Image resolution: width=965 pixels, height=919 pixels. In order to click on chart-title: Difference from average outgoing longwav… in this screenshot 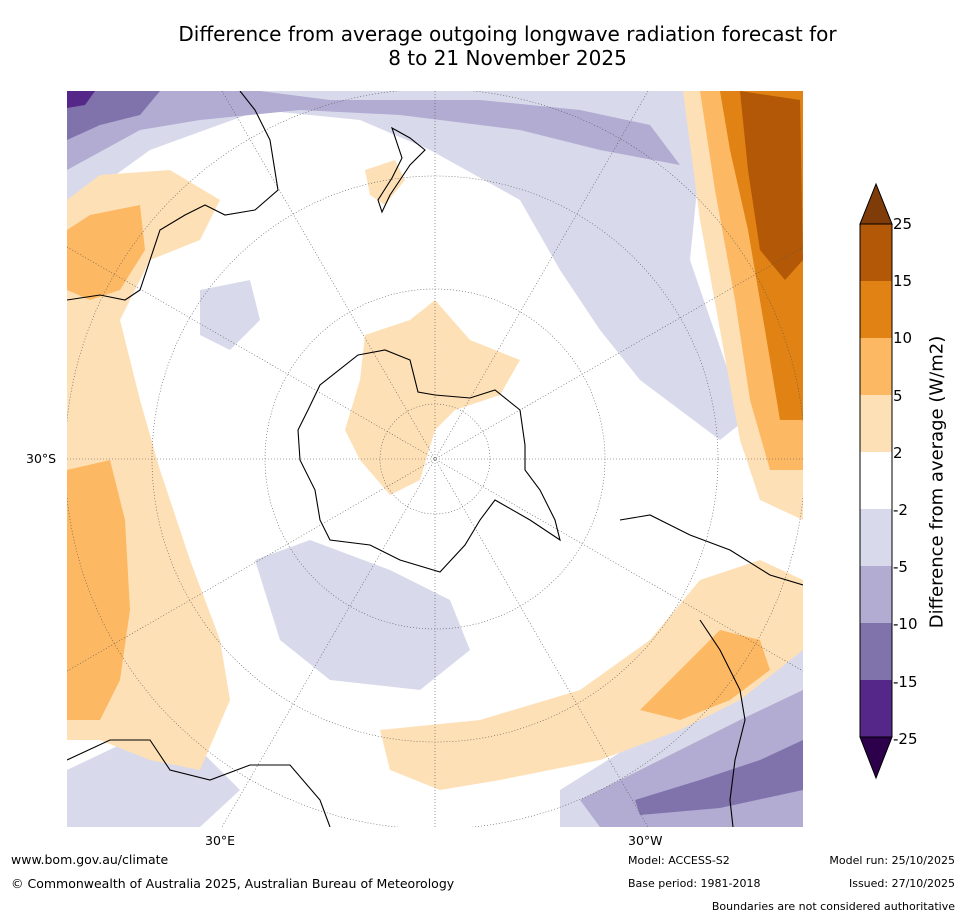, I will do `click(482, 46)`.